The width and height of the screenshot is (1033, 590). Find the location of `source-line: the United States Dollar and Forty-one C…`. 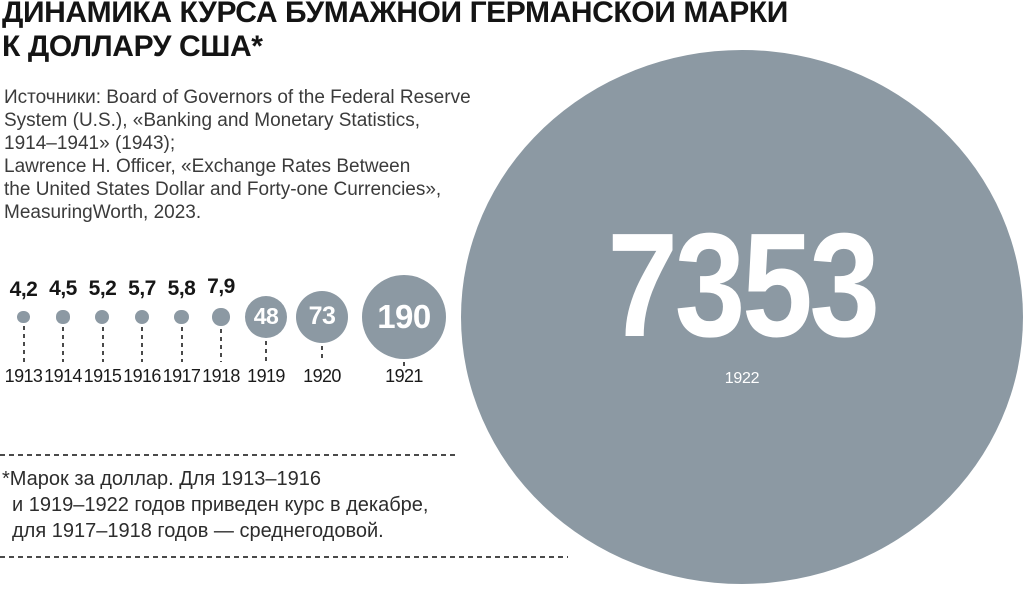

source-line: the United States Dollar and Forty-one C… is located at coordinates (223, 189).